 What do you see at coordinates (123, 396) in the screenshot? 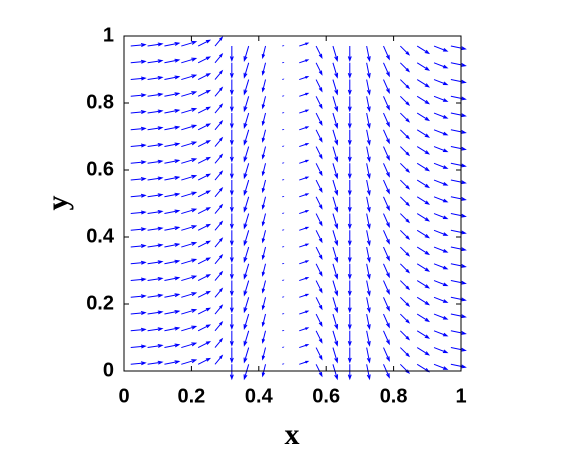
I see `x-tick-label: 0` at bounding box center [123, 396].